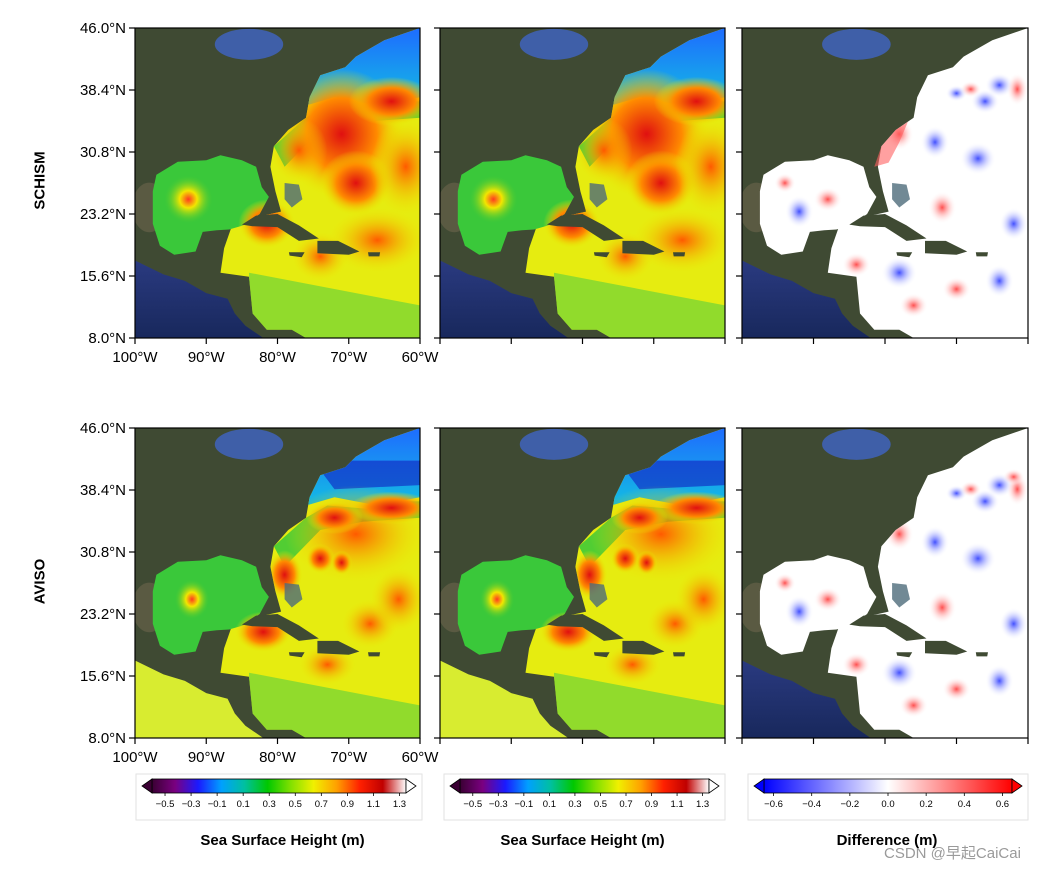 The height and width of the screenshot is (869, 1048). Describe the element at coordinates (887, 840) in the screenshot. I see `colorbar-title-3: Difference (m)` at that location.